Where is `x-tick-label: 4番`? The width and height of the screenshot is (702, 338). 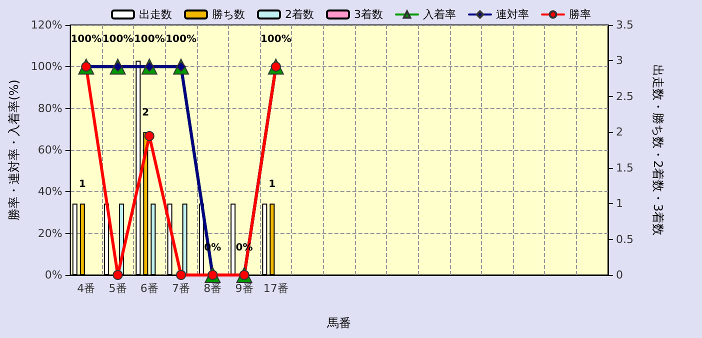
x-tick-label: 4番 is located at coordinates (86, 288).